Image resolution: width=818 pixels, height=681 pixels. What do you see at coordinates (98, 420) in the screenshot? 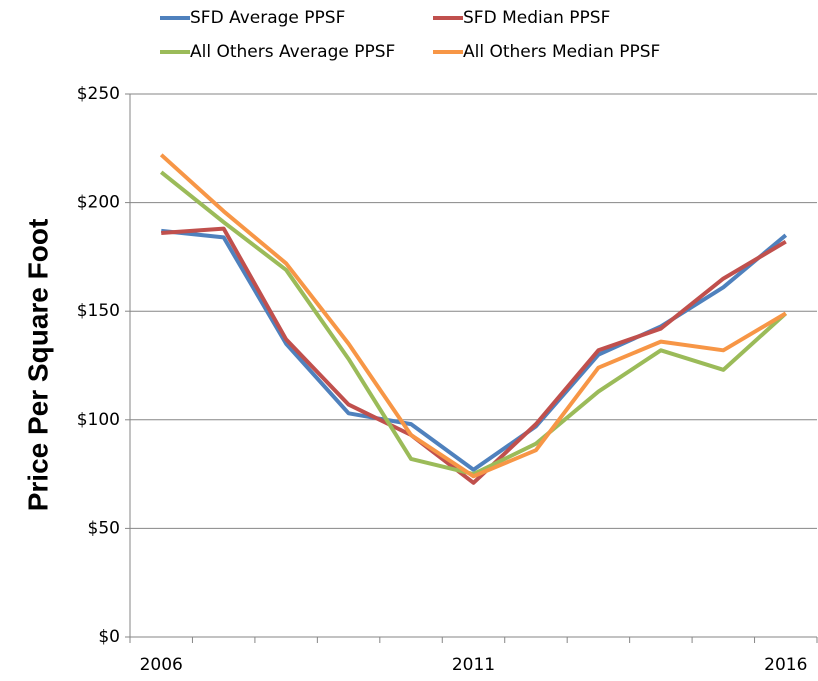
I see `y-tick-label: $100` at bounding box center [98, 420].